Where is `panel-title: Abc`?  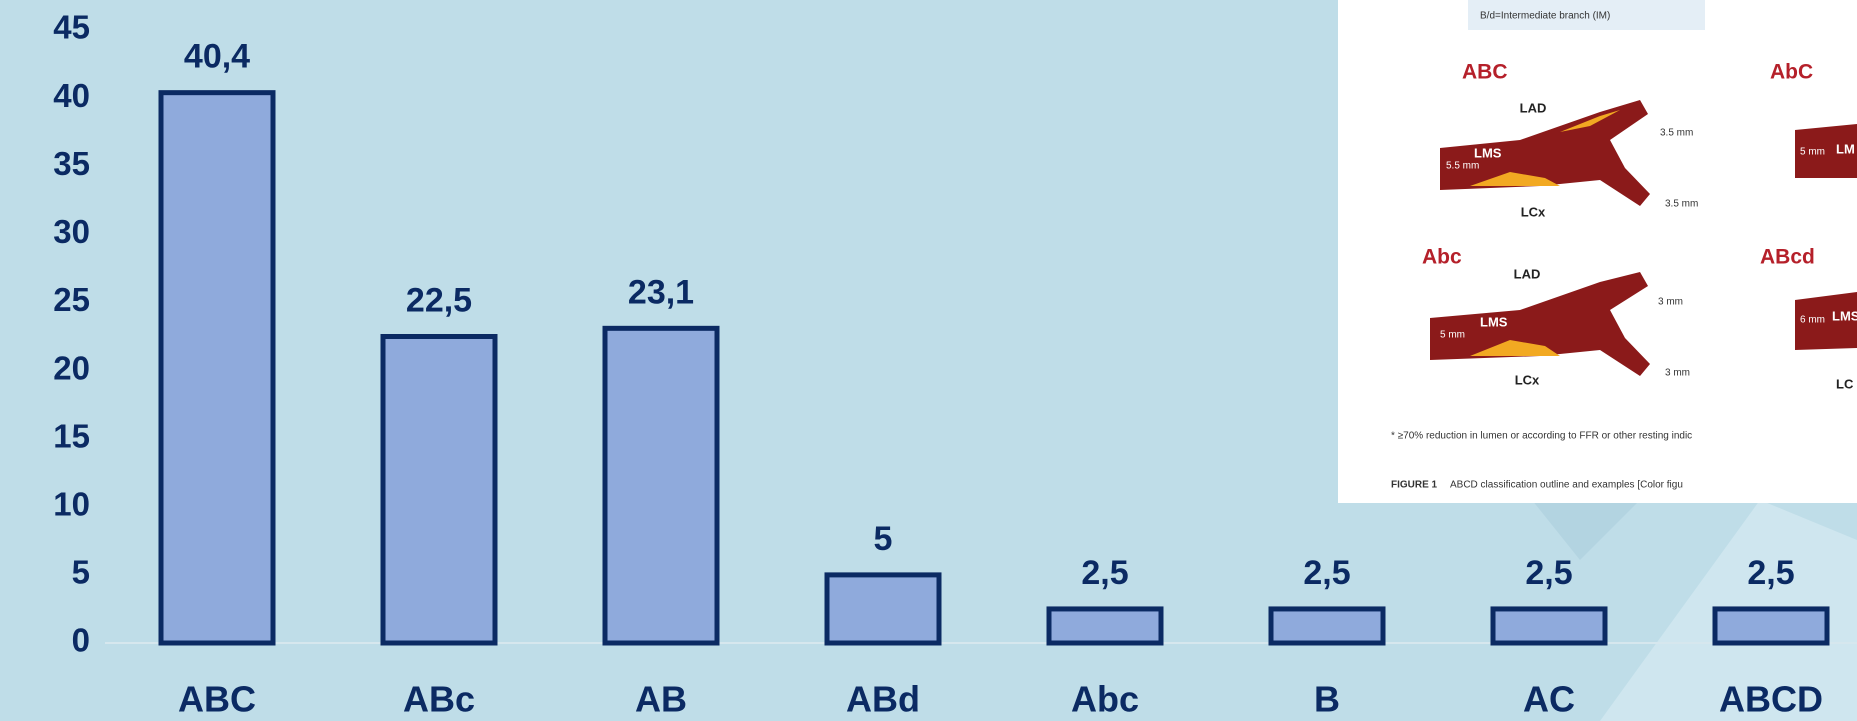
panel-title: Abc is located at coordinates (1442, 257).